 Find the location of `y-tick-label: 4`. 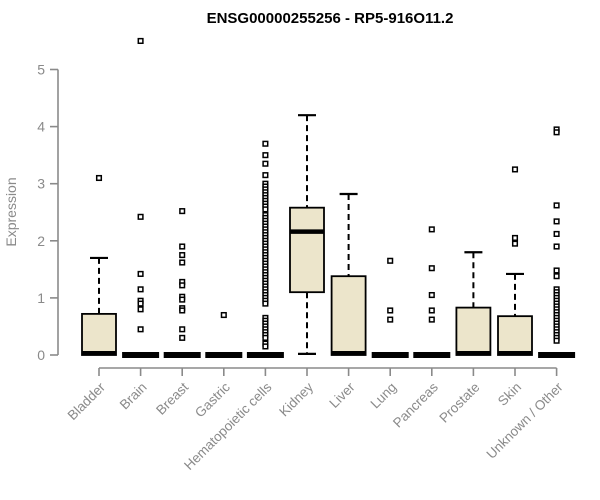

y-tick-label: 4 is located at coordinates (41, 127).